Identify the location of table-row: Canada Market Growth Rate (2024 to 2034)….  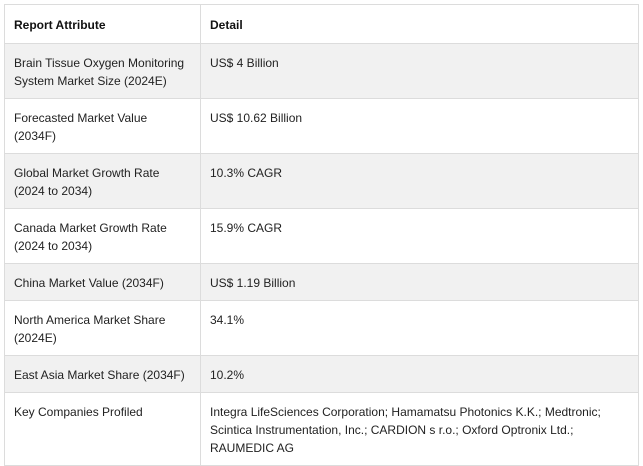
(321, 236).